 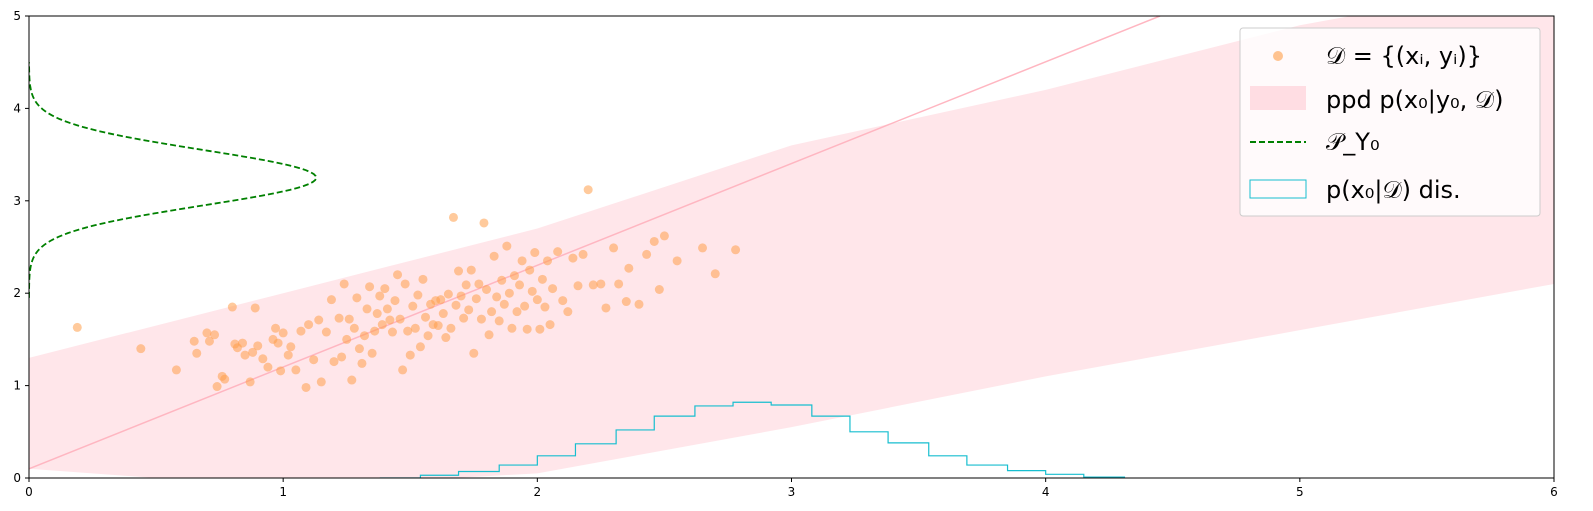 I want to click on legend-label-histogram: p(x₀|𝒟) dis., so click(x=1393, y=190).